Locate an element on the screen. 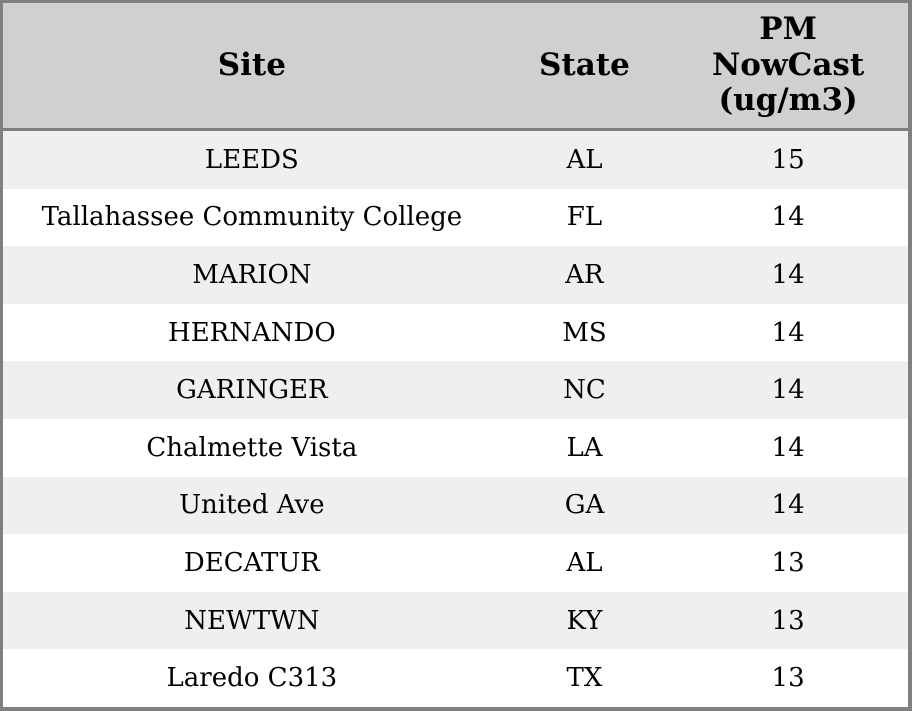 The height and width of the screenshot is (711, 912). table-row: Tallahassee Community College FL 14 is located at coordinates (455, 217).